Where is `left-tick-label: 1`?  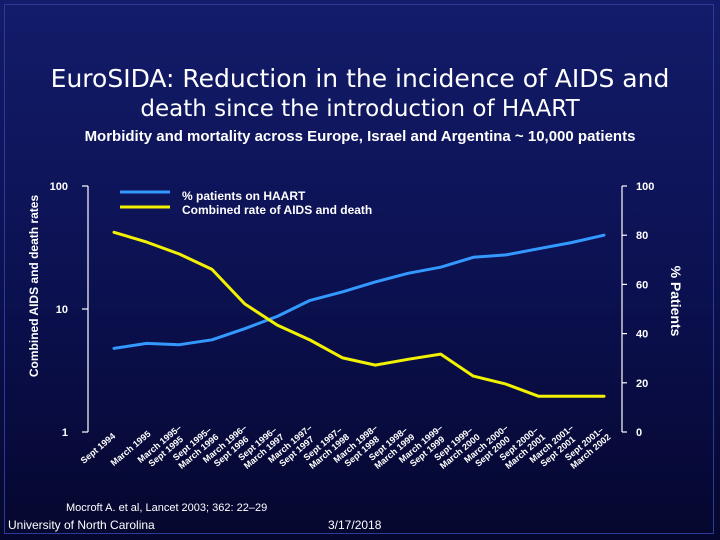 left-tick-label: 1 is located at coordinates (65, 433).